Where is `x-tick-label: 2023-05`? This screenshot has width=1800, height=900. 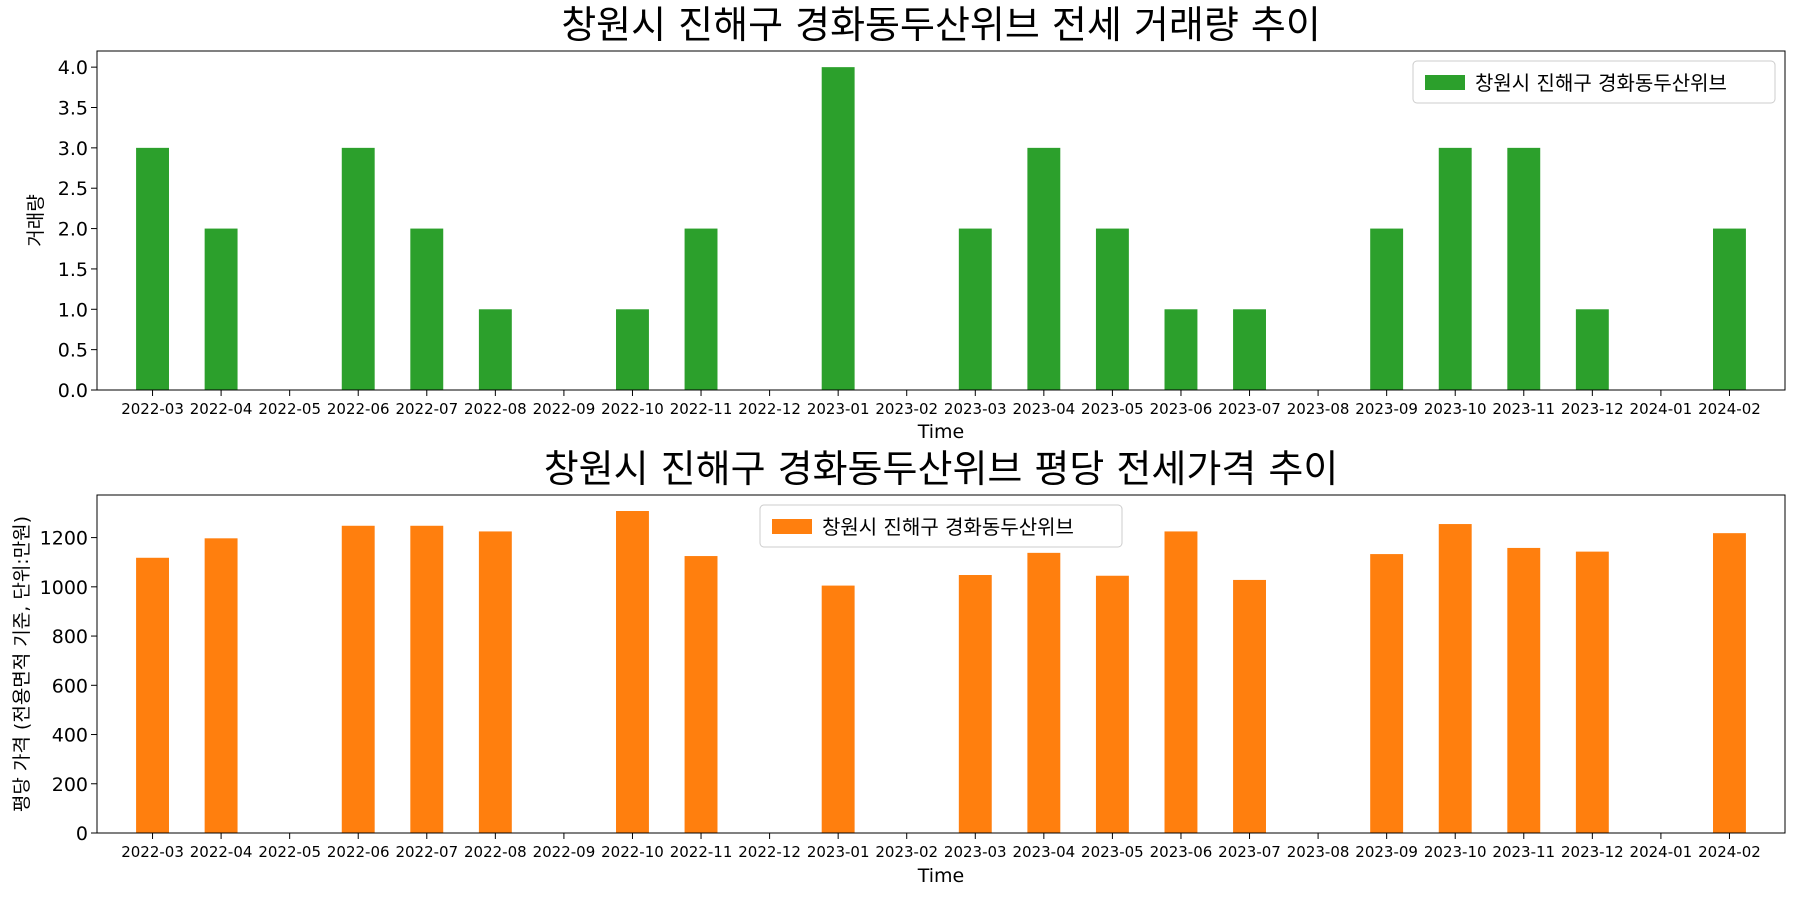 x-tick-label: 2023-05 is located at coordinates (1112, 852).